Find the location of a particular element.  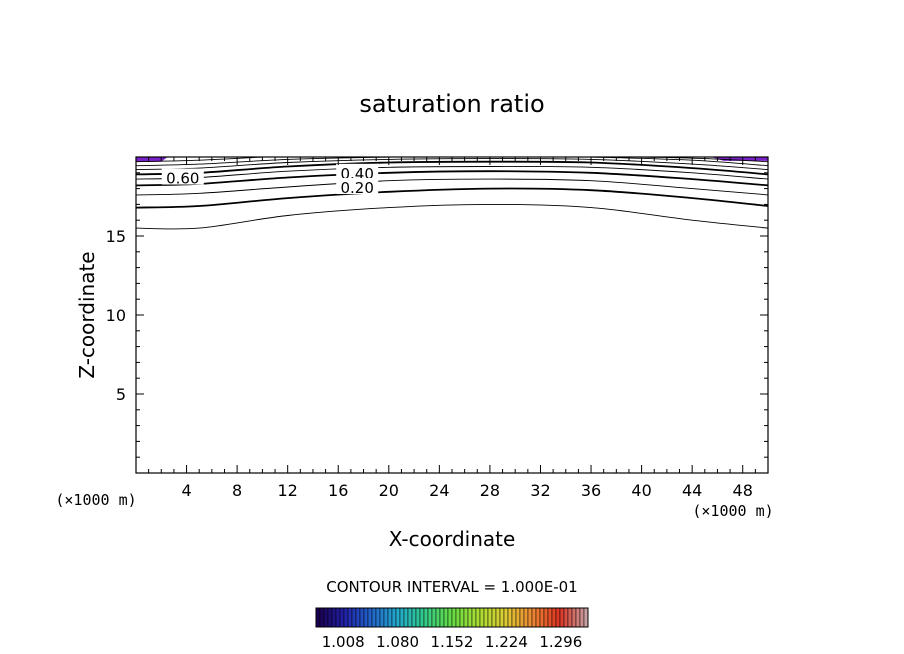

contour-lines is located at coordinates (452, 193).